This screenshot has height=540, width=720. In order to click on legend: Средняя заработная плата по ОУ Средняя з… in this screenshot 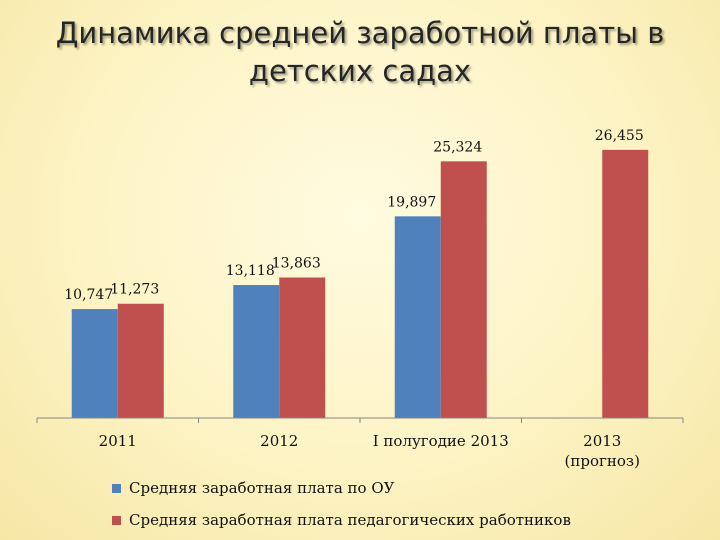, I will do `click(341, 504)`.